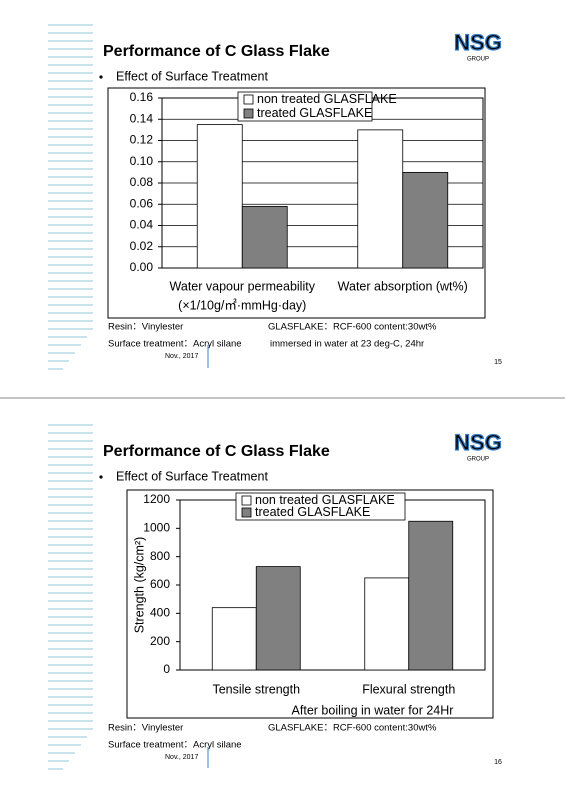 This screenshot has height=800, width=565. Describe the element at coordinates (156, 499) in the screenshot. I see `y-tick-label: 1200` at that location.